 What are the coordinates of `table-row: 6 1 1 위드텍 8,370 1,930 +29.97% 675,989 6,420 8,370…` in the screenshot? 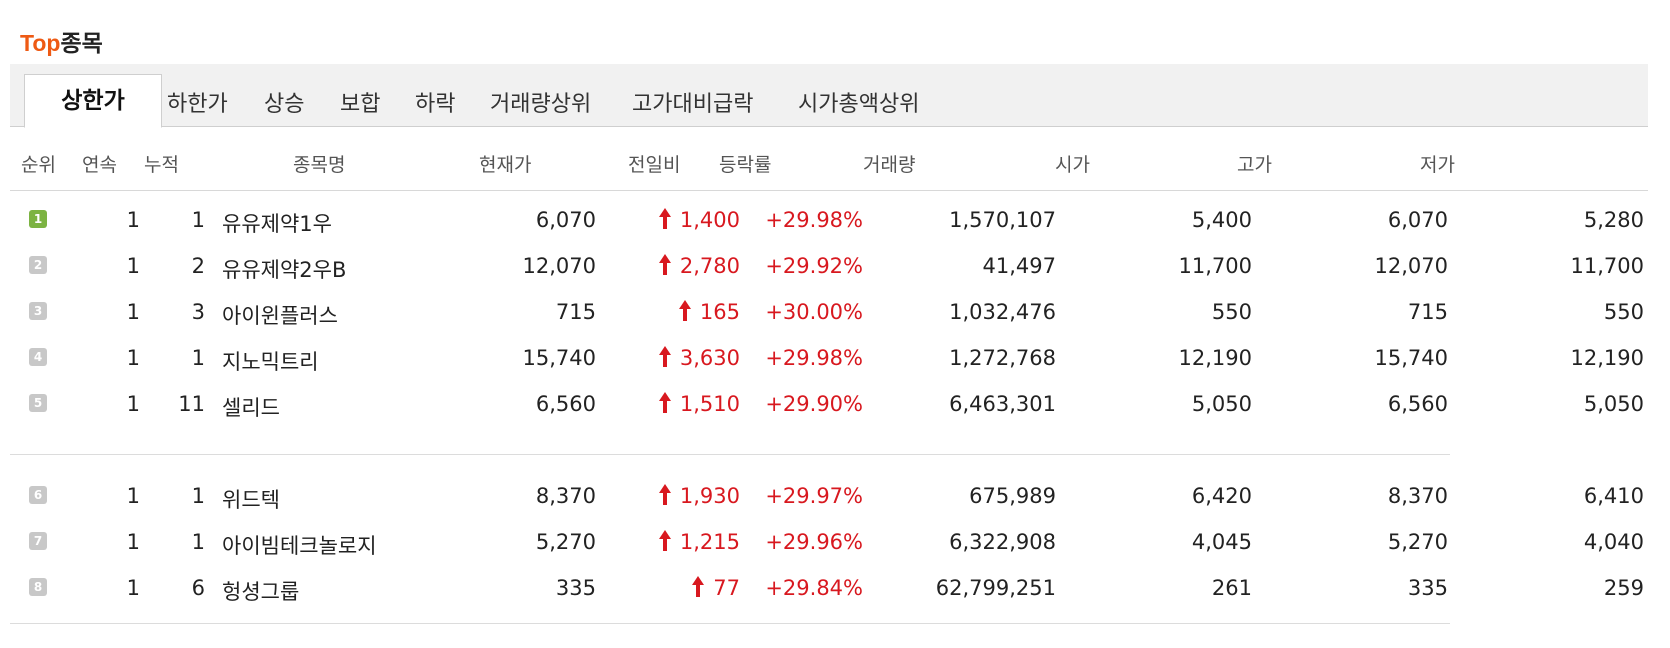 It's located at (840, 499).